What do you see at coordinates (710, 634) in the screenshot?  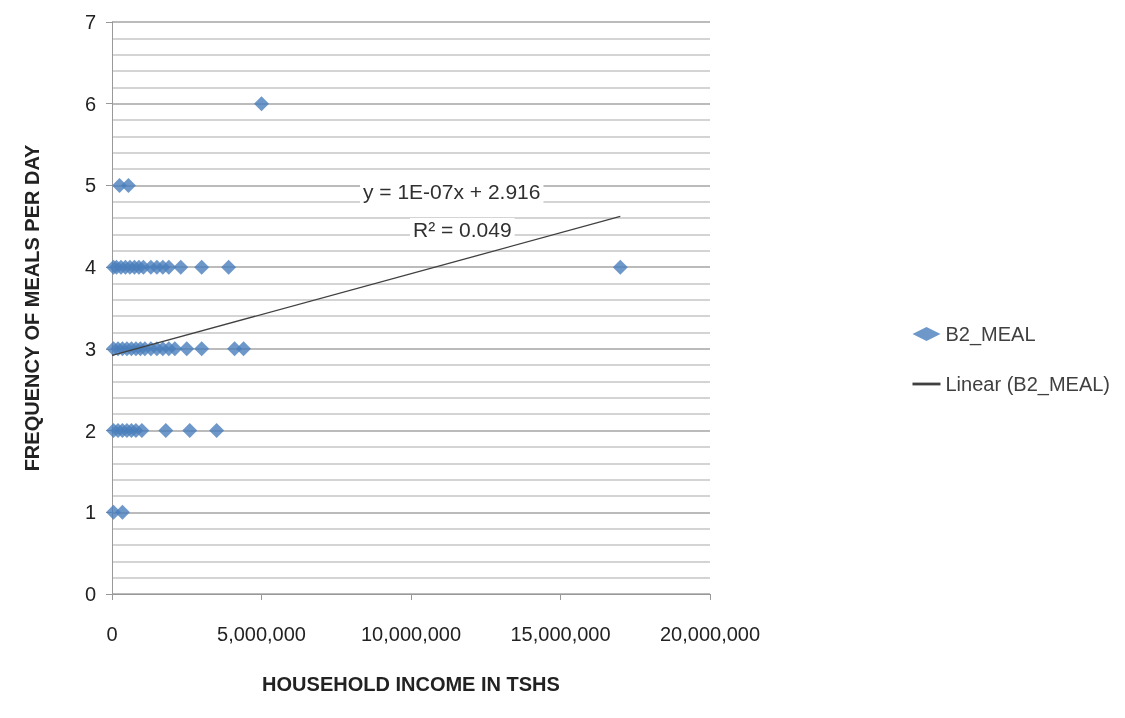 I see `x-tick-label: 20,000,000` at bounding box center [710, 634].